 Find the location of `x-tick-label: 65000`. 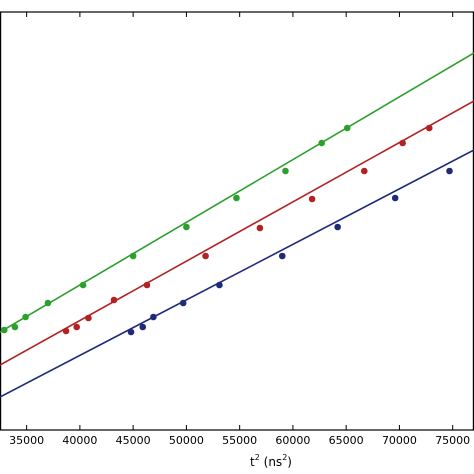

x-tick-label: 65000 is located at coordinates (346, 440).